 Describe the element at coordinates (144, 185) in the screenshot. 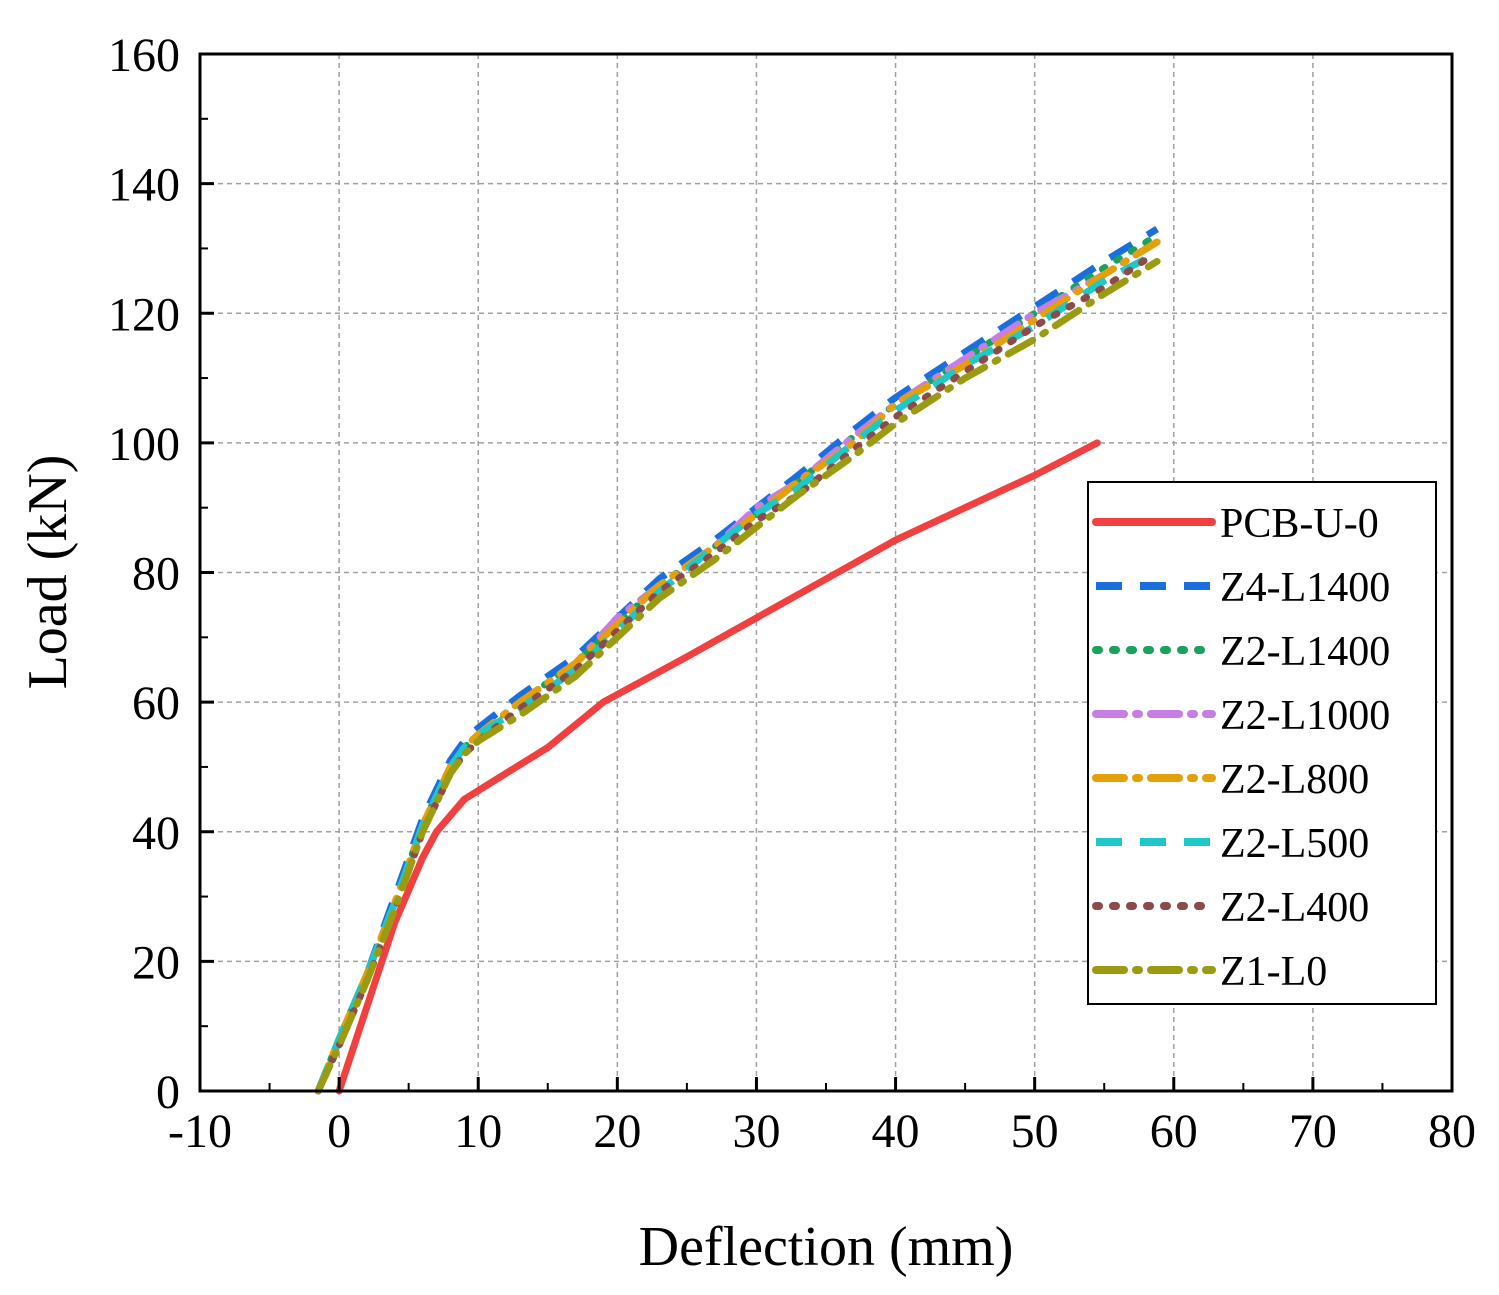

I see `y-tick-label: 140` at that location.